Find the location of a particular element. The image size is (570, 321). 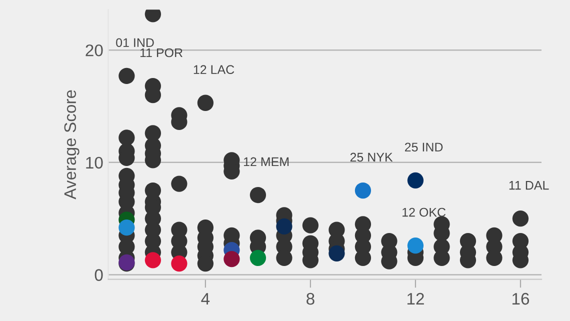

x-tick-label: 8 is located at coordinates (310, 298).